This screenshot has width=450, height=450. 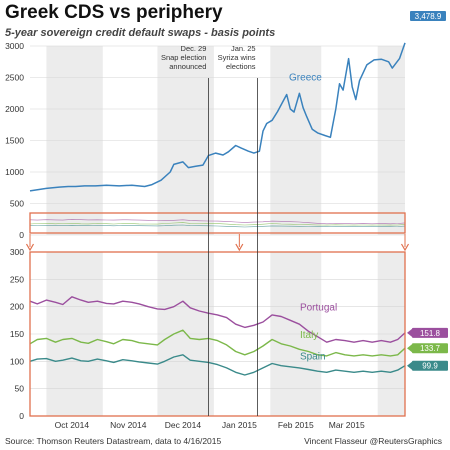 I want to click on spain-label: Spain, so click(x=313, y=357).